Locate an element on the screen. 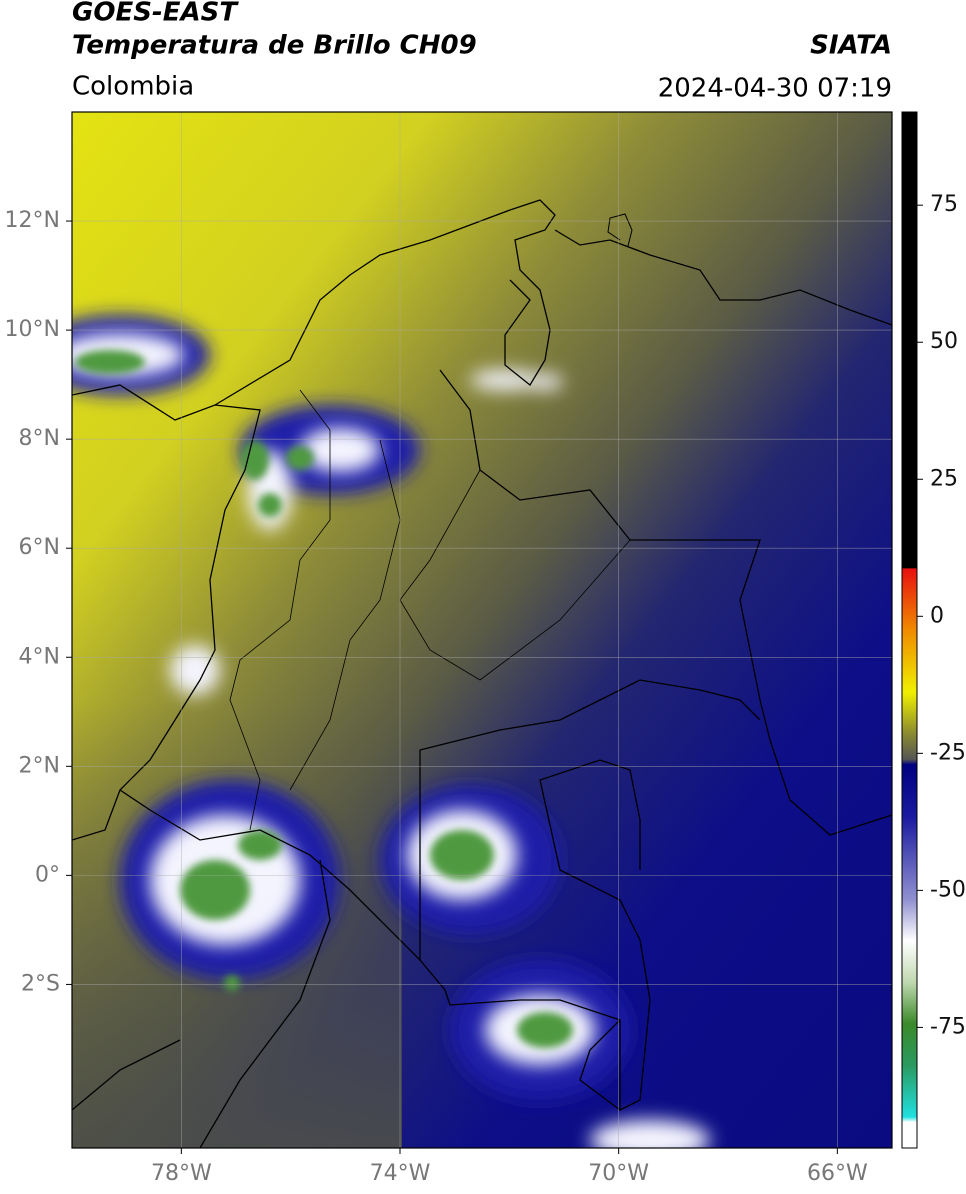  colorbar-tick-label: 75 is located at coordinates (944, 204).